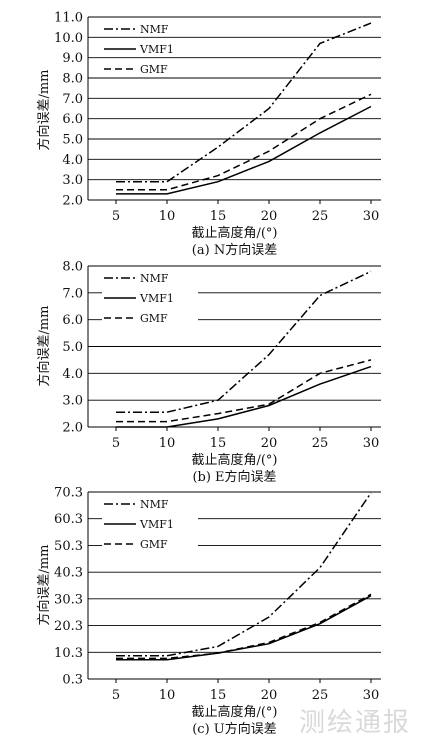 This screenshot has width=423, height=747. I want to click on y-tick-label: 11.0, so click(68, 18).